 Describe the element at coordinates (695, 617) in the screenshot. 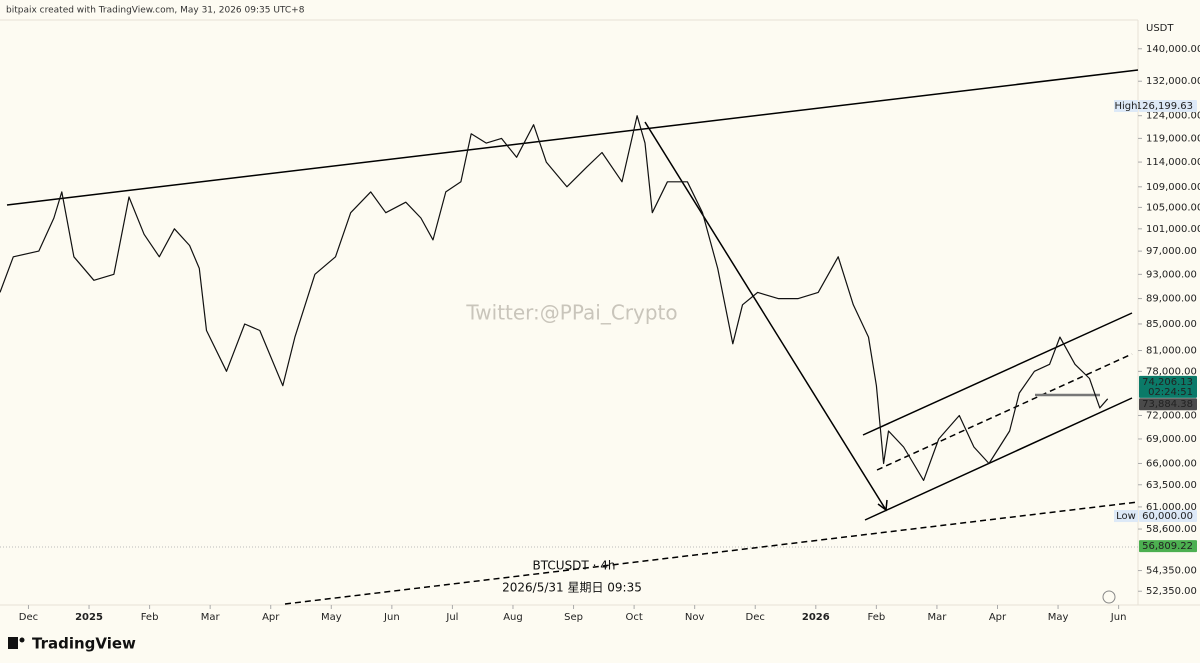

I see `x-tick-label: Nov` at that location.